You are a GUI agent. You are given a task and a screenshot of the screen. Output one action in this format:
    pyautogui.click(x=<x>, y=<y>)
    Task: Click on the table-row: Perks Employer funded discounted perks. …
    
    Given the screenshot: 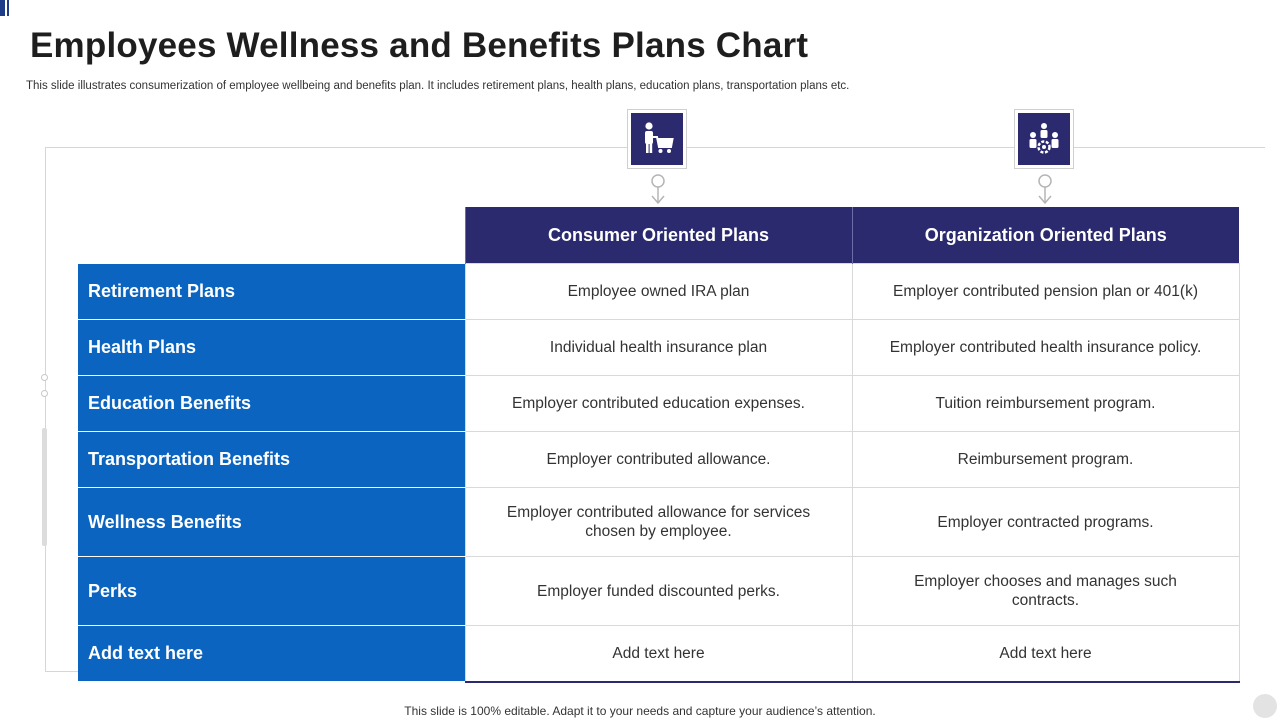 What is the action you would take?
    pyautogui.click(x=659, y=591)
    